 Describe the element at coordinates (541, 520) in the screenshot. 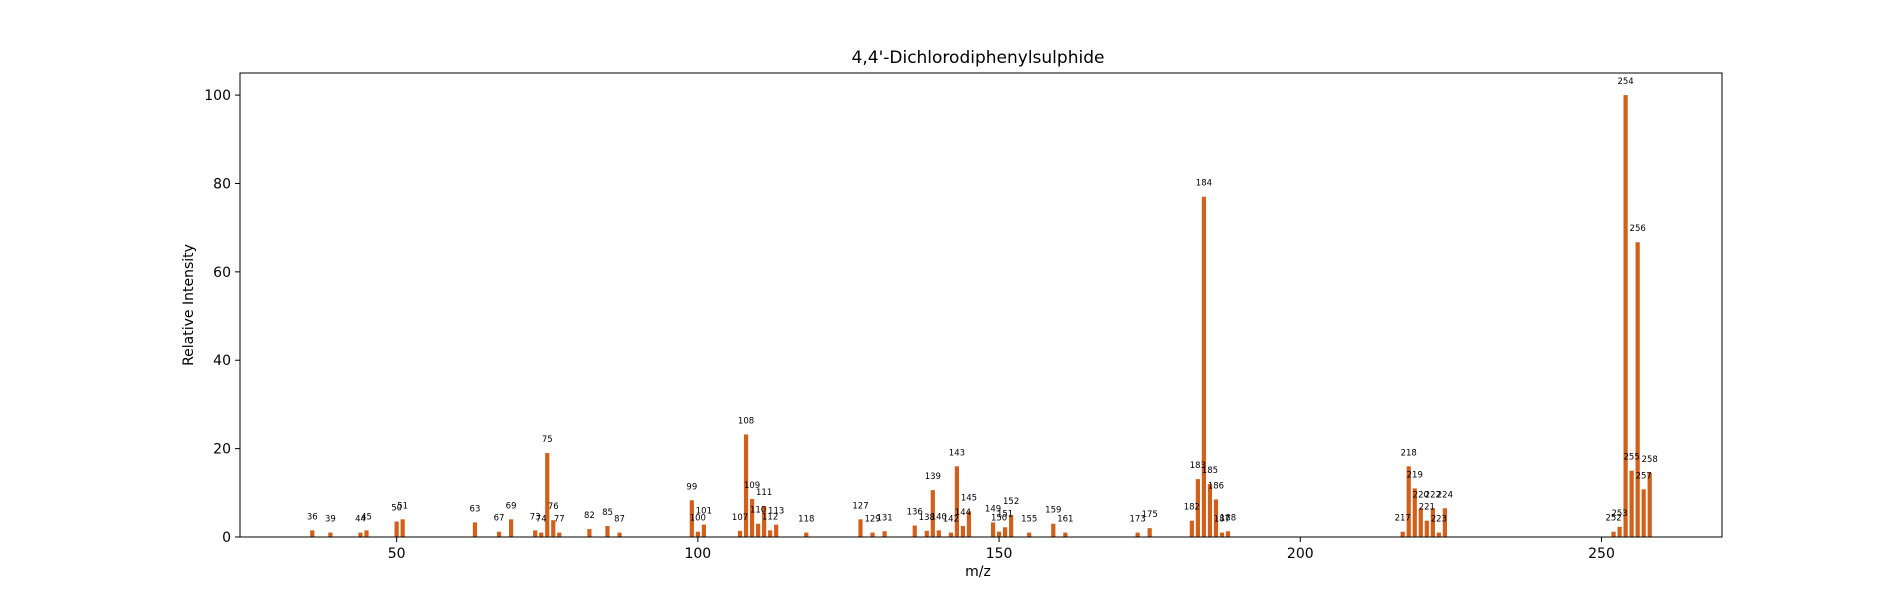

I see `bar-data-label: 74` at that location.